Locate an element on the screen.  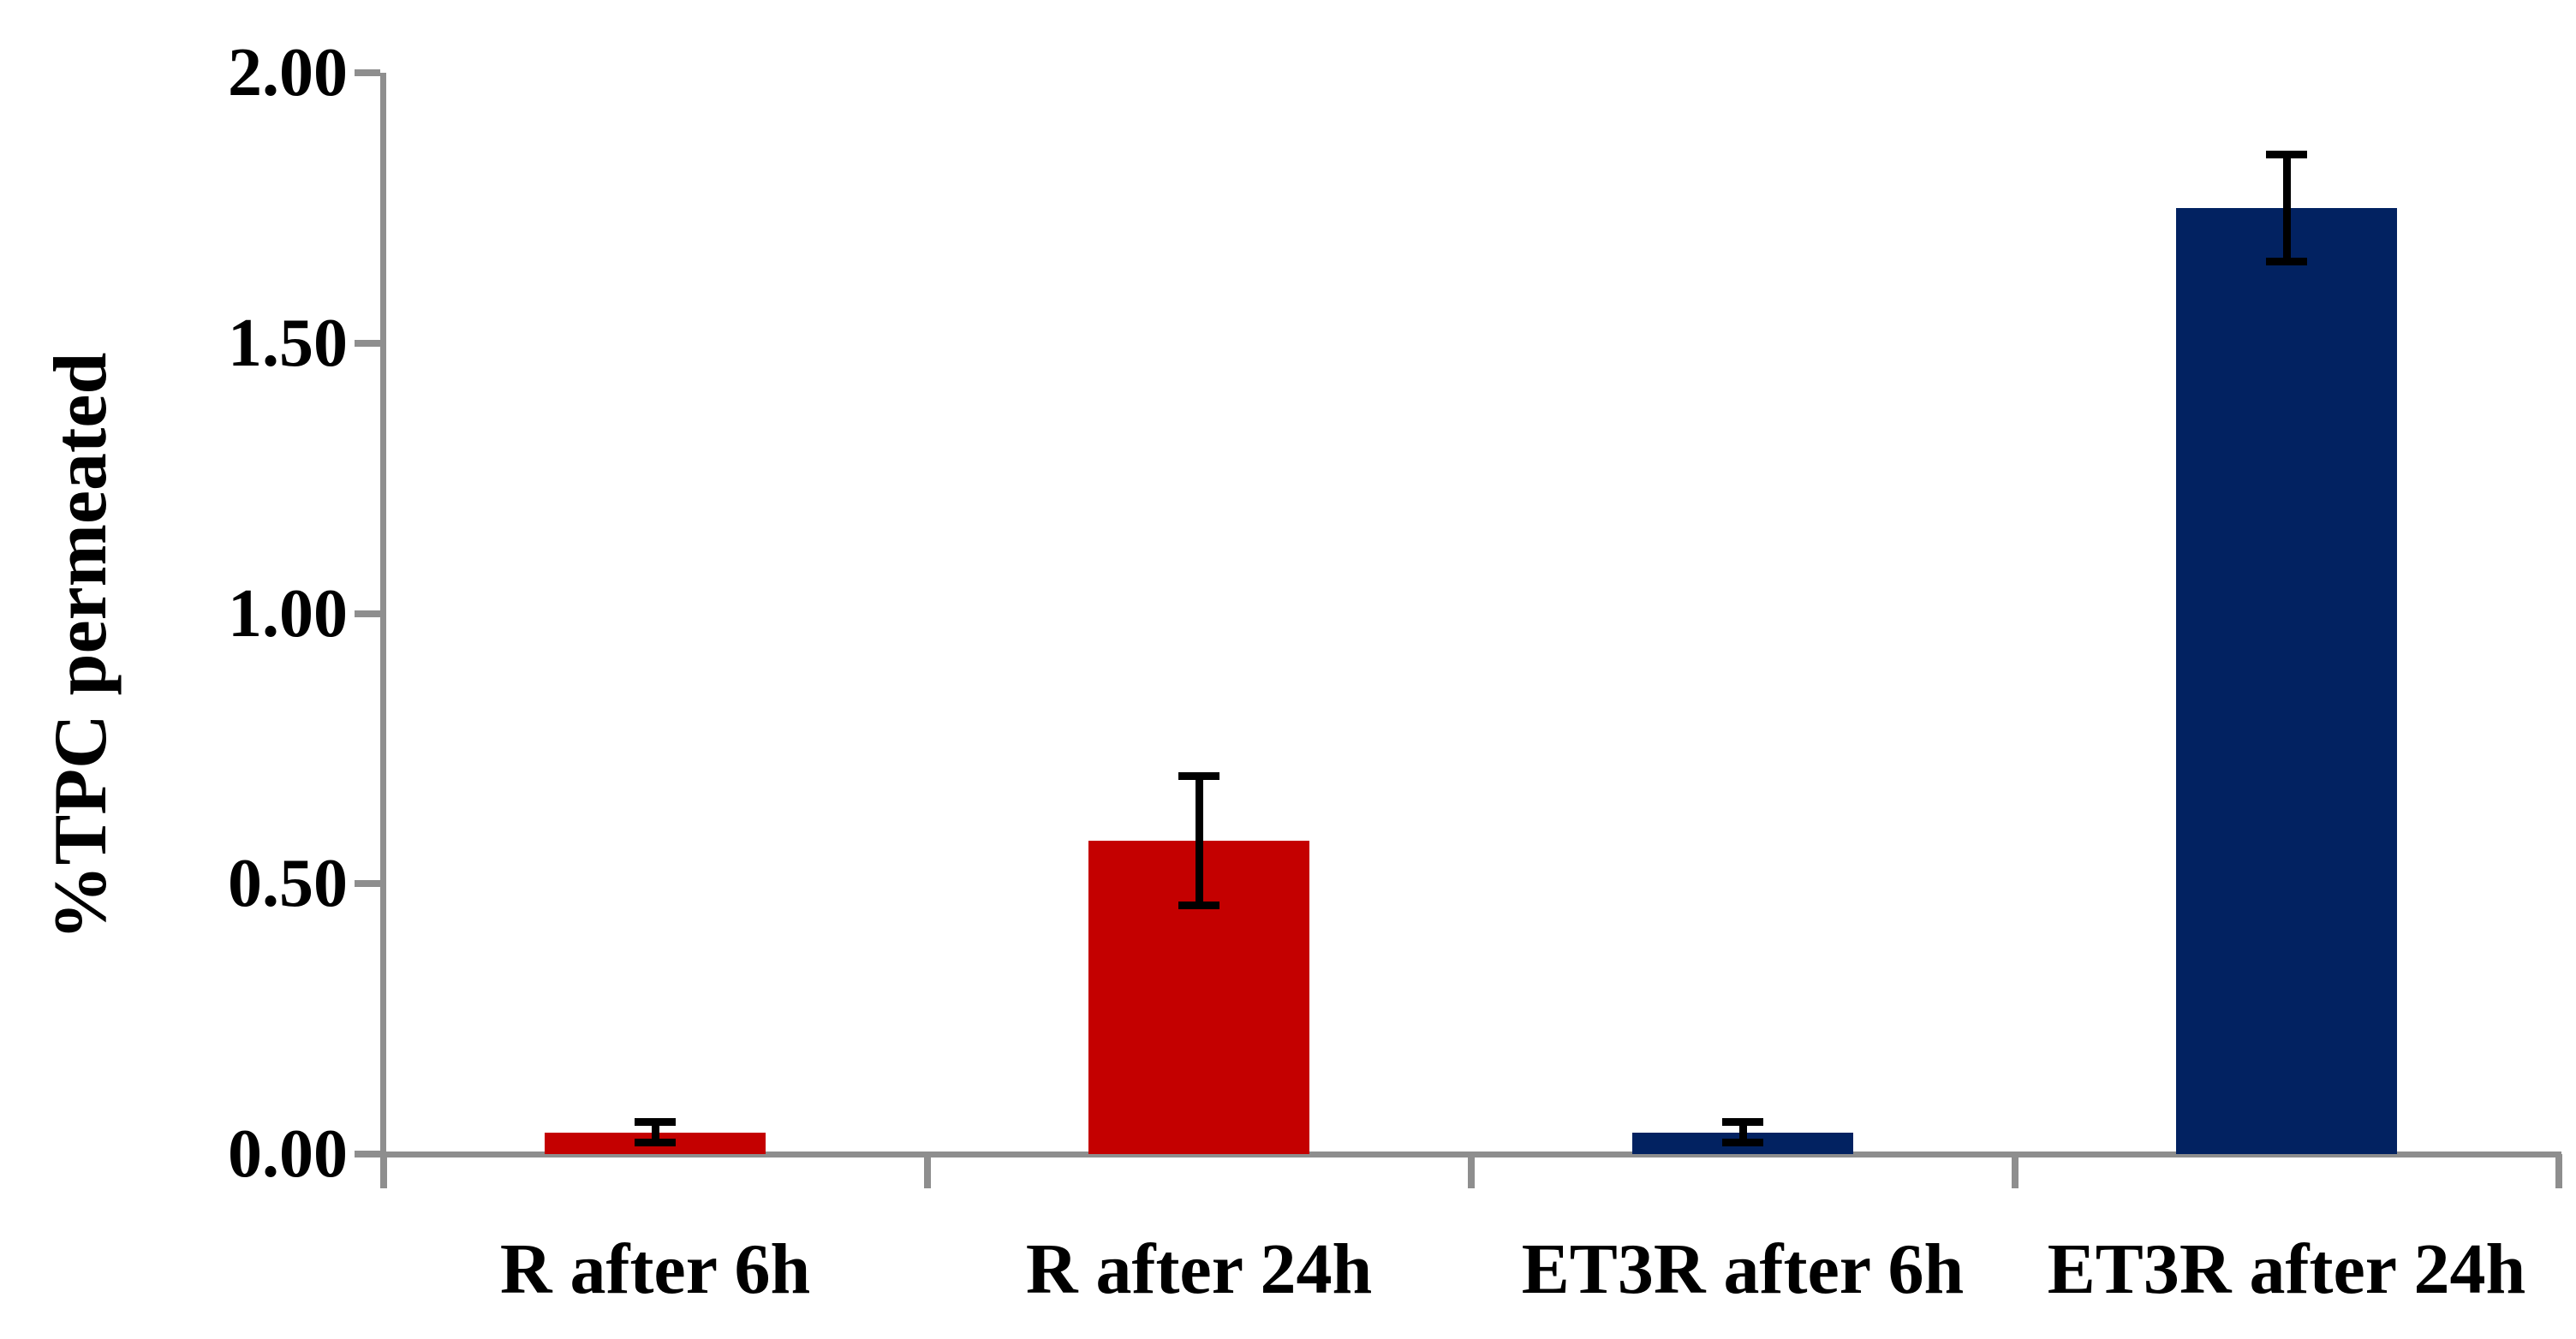
y-tick-label: 2.00 is located at coordinates (288, 72).